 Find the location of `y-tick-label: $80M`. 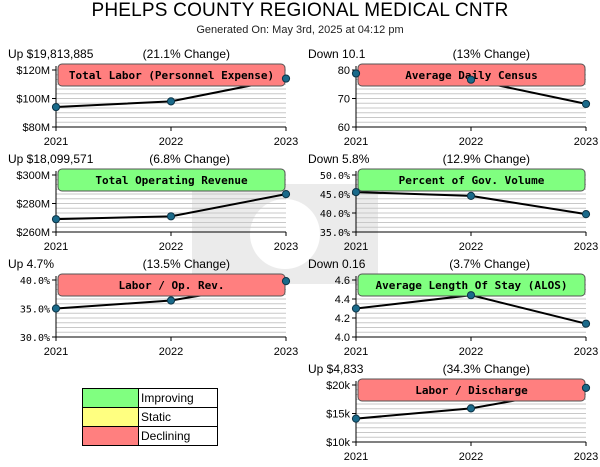

y-tick-label: $80M is located at coordinates (36, 128).